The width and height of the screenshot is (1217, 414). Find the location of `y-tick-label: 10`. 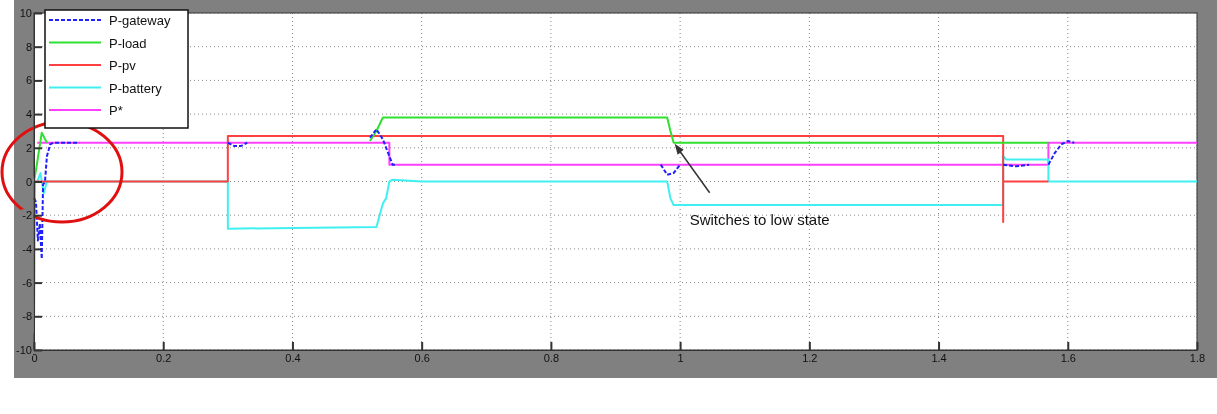

y-tick-label: 10 is located at coordinates (25, 13).